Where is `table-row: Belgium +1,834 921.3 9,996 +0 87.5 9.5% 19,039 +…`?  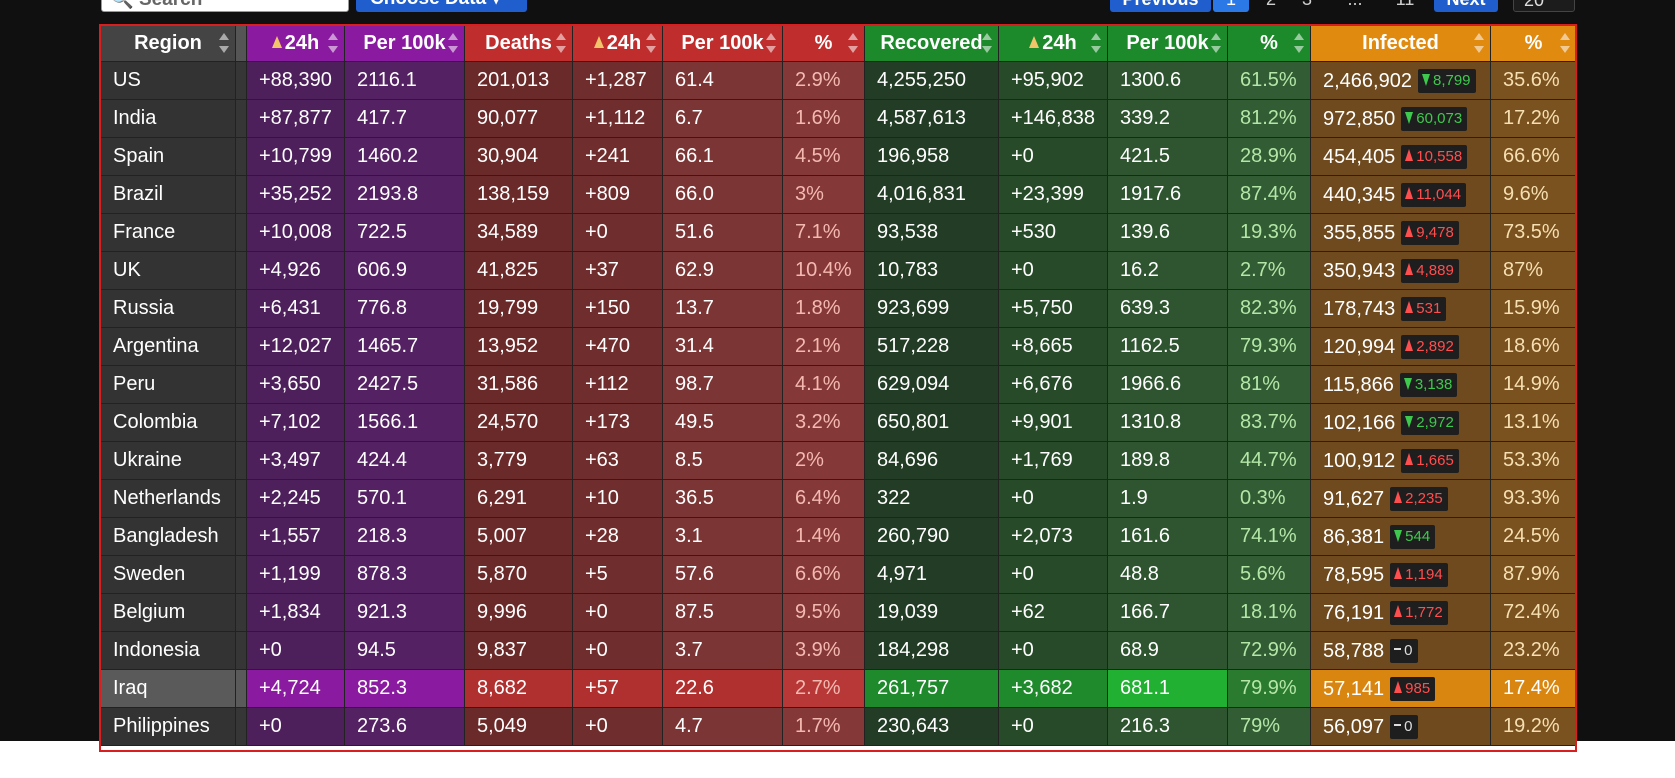
table-row: Belgium +1,834 921.3 9,996 +0 87.5 9.5% 19,039 +… is located at coordinates (838, 612).